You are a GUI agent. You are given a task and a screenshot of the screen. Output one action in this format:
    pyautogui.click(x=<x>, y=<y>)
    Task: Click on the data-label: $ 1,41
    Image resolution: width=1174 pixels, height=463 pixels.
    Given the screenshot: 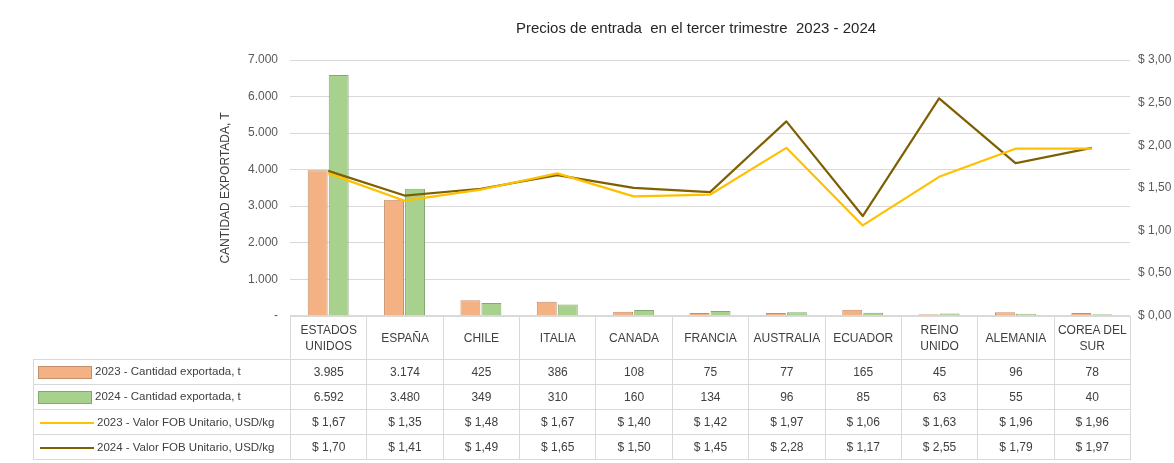 What is the action you would take?
    pyautogui.click(x=405, y=447)
    